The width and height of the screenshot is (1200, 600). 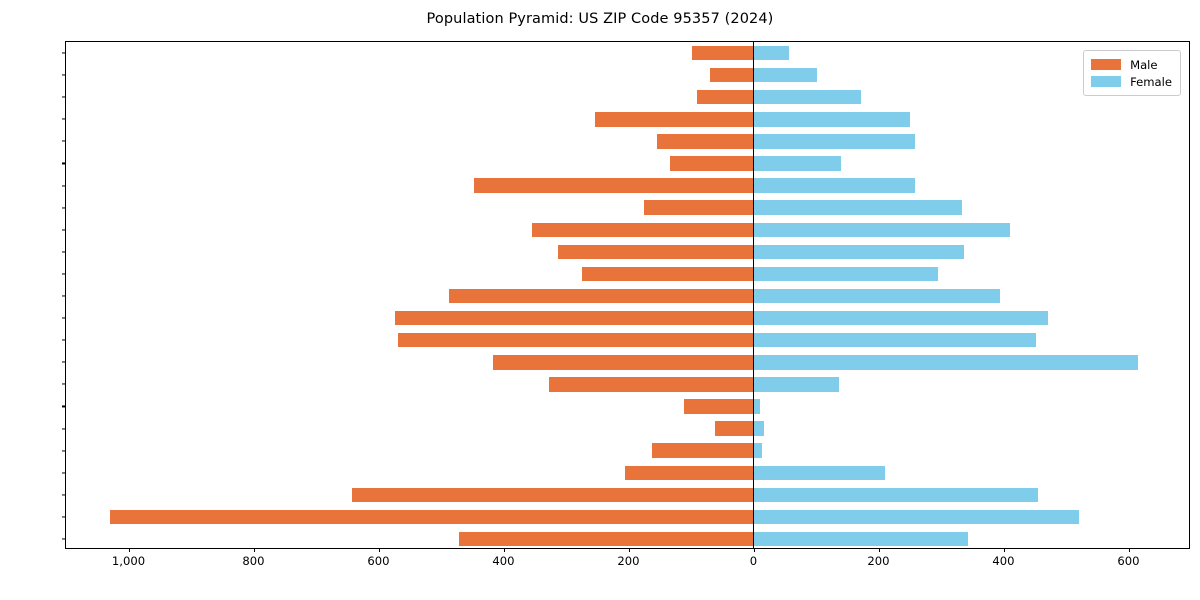 I want to click on legend-item-male: Male, so click(x=1131, y=64).